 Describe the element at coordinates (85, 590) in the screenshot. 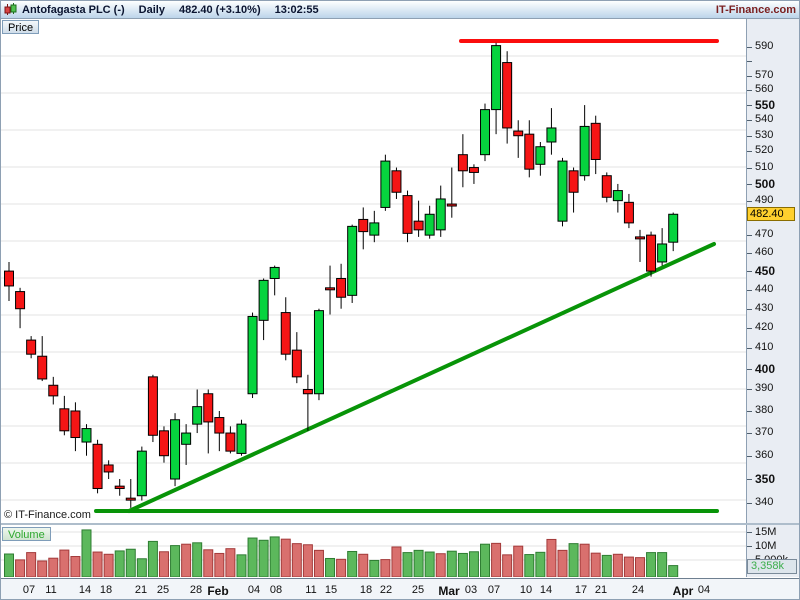

I see `date-label: 14` at that location.